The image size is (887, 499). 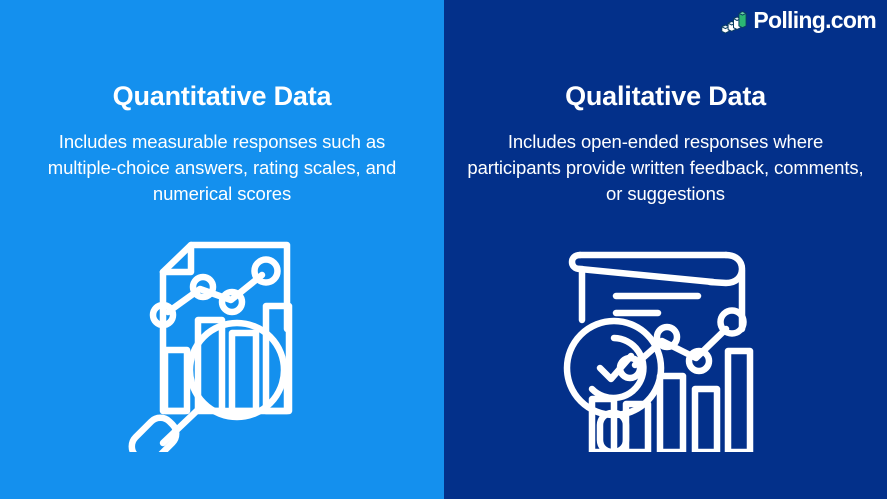 I want to click on polling-com-logo: Polling.com, so click(x=798, y=20).